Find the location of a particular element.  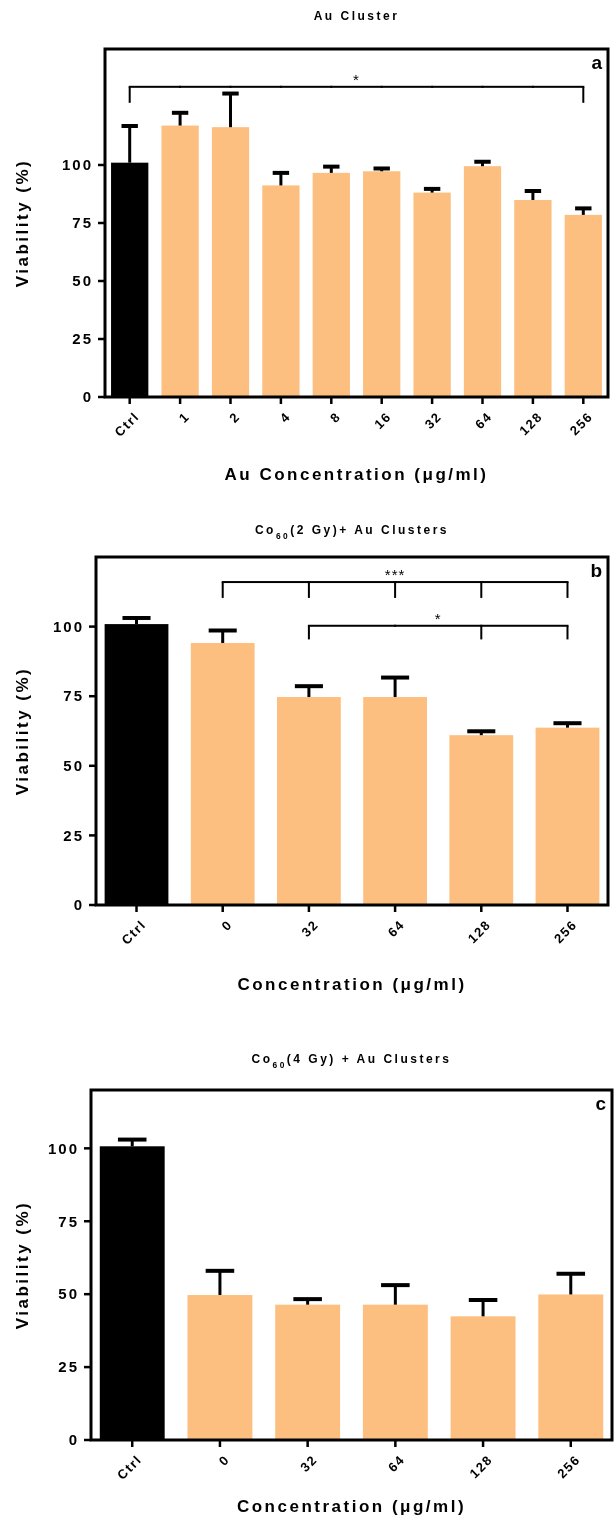

annotation: b is located at coordinates (596, 570).